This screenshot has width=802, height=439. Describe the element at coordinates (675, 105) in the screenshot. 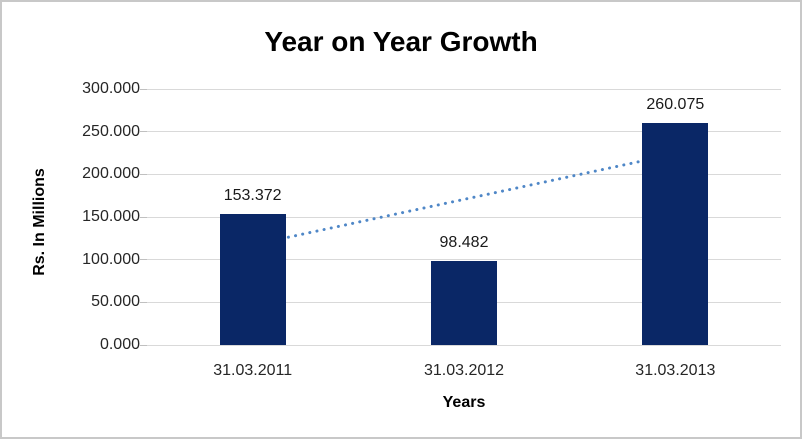

I see `bar-data-label: 260.075` at that location.